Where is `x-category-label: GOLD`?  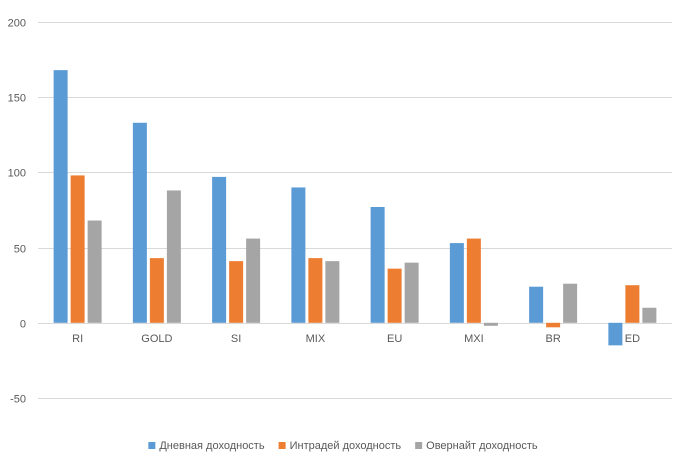 x-category-label: GOLD is located at coordinates (156, 339).